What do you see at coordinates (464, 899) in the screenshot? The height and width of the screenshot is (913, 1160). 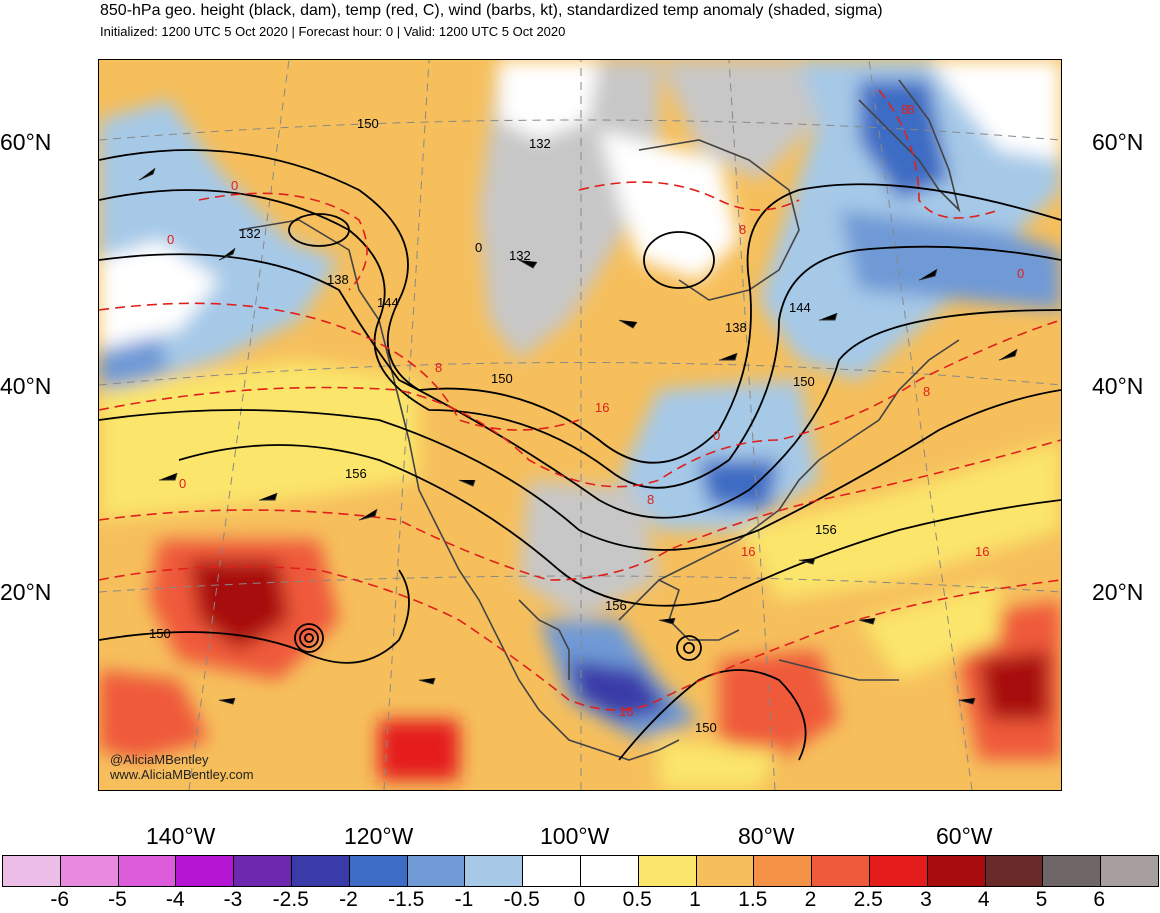 I see `colorbar-tick-label: -1` at bounding box center [464, 899].